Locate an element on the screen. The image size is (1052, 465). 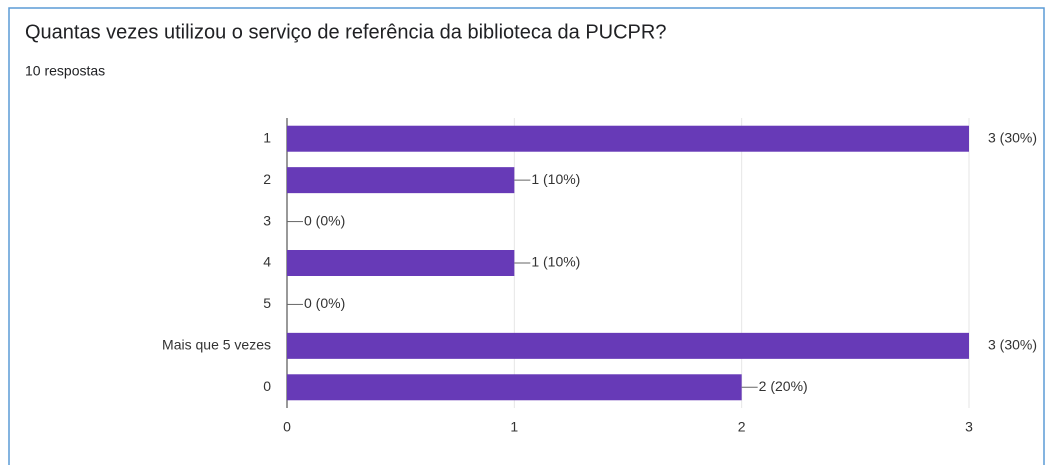
y-tick-label: Mais que 5 vezes is located at coordinates (216, 345).